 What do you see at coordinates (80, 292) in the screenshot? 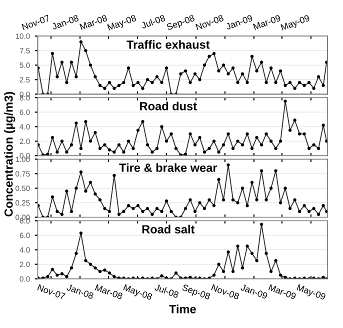
I see `x-tick-label: Jan-08` at bounding box center [80, 292].